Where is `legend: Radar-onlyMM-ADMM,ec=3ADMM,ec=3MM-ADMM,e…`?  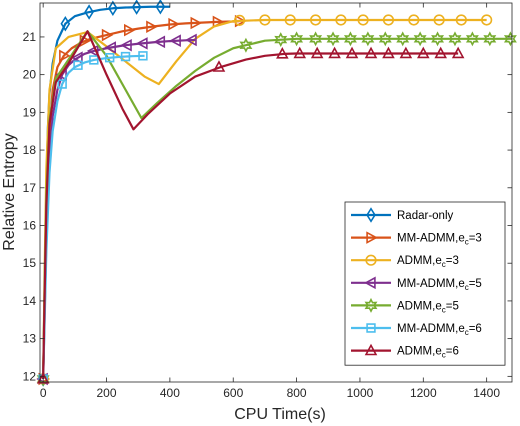 legend: Radar-onlyMM-ADMM,ec=3ADMM,ec=3MM-ADMM,e… is located at coordinates (425, 283).